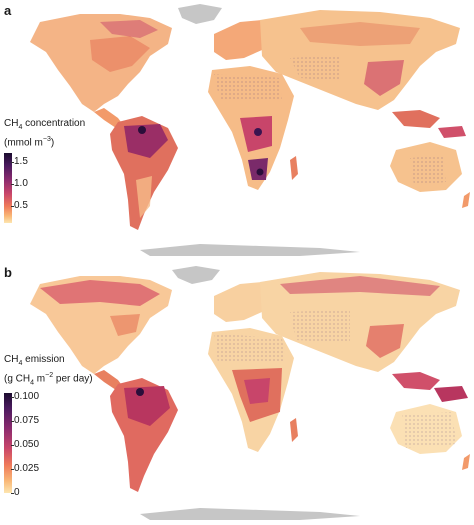  I want to click on legend-title: CH4 emission, so click(34, 360).